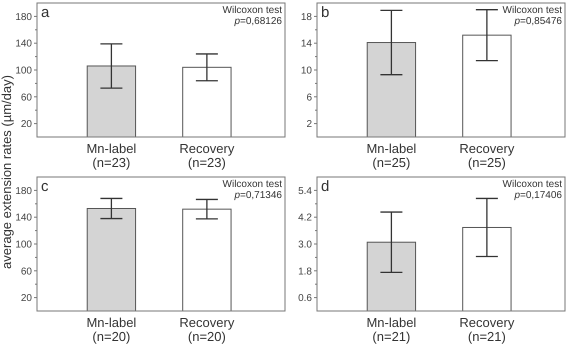 The height and width of the screenshot is (345, 567). What do you see at coordinates (537, 195) in the screenshot?
I see `annotation: p=0,17406` at bounding box center [537, 195].